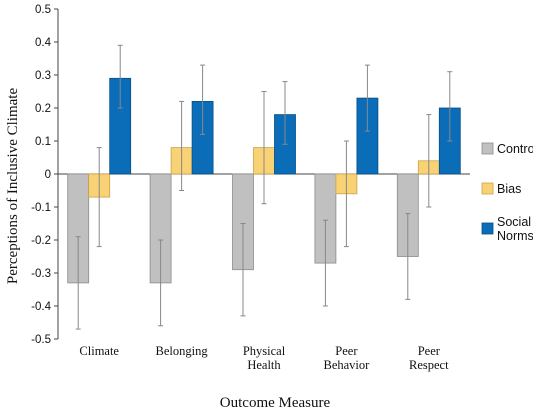 The width and height of the screenshot is (533, 414). Describe the element at coordinates (41, 340) in the screenshot. I see `y-tick-label: -0.5` at that location.